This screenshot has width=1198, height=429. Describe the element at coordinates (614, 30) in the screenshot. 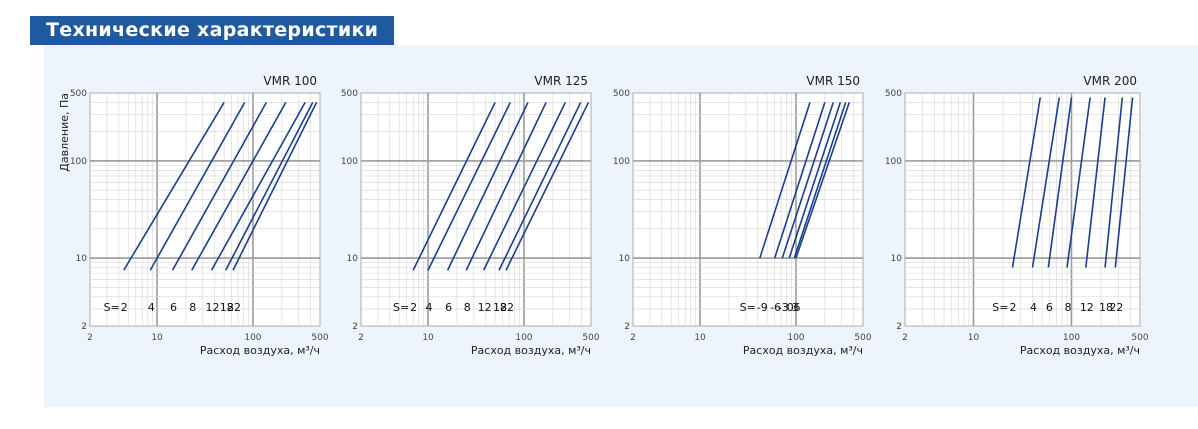

I see `section-header: Технические характеристики` at that location.